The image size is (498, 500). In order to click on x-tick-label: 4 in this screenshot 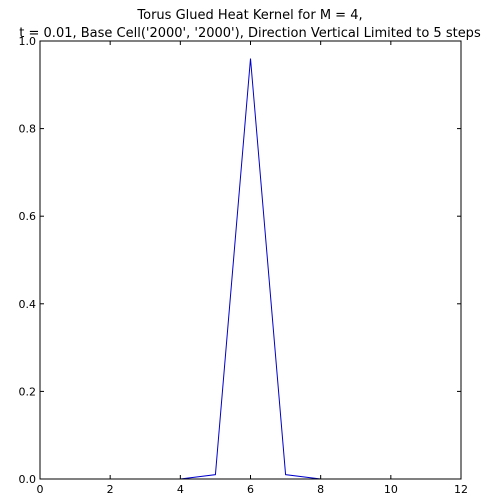, I will do `click(180, 489)`.